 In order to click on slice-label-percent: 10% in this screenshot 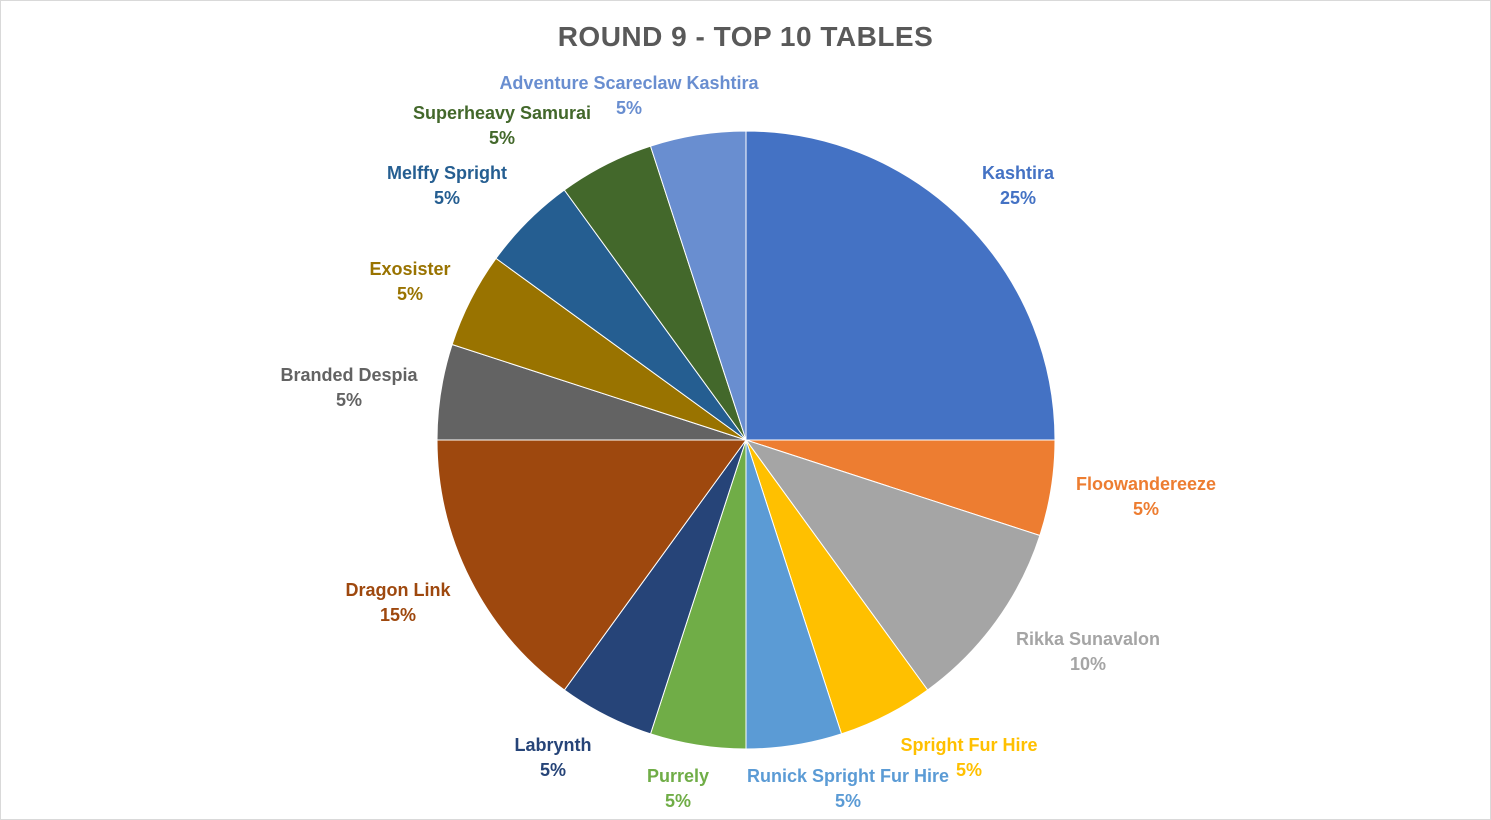, I will do `click(1088, 664)`.